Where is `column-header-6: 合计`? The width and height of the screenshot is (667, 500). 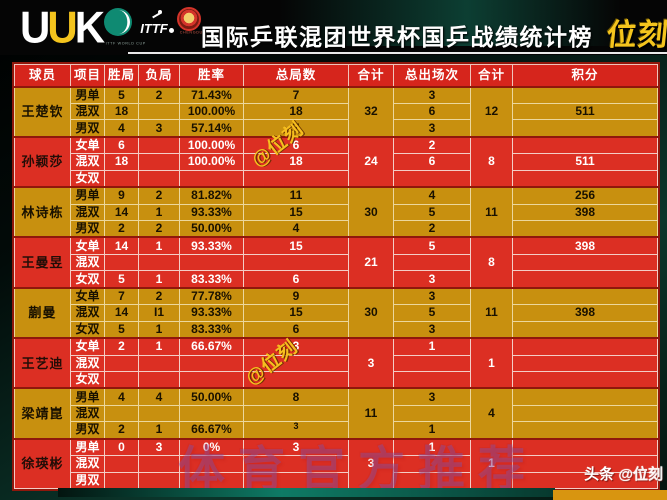 column-header-6: 合计 is located at coordinates (371, 76).